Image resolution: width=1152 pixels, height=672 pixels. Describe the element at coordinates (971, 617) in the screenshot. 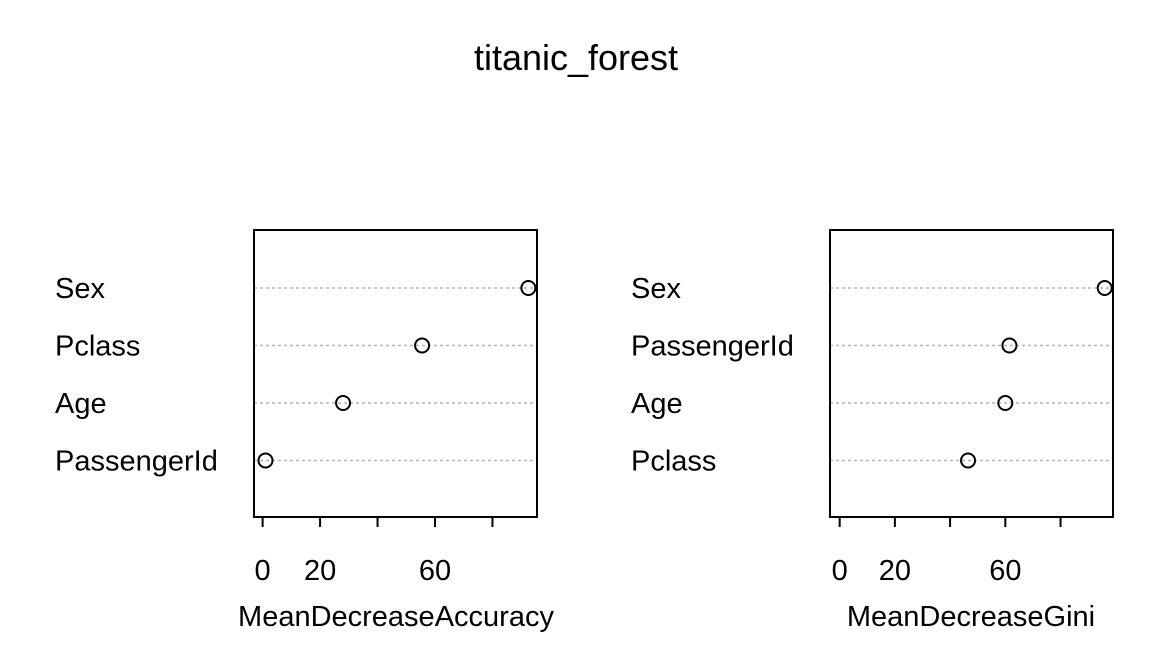

I see `x-axis-label: MeanDecreaseGini` at that location.